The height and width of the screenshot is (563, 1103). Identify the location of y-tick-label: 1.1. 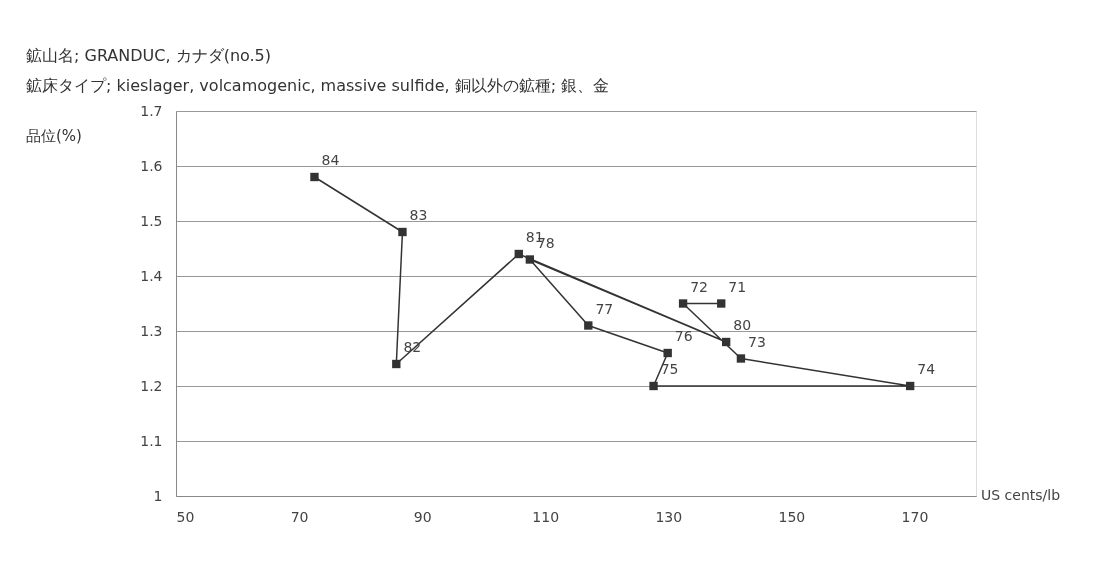
(151, 440).